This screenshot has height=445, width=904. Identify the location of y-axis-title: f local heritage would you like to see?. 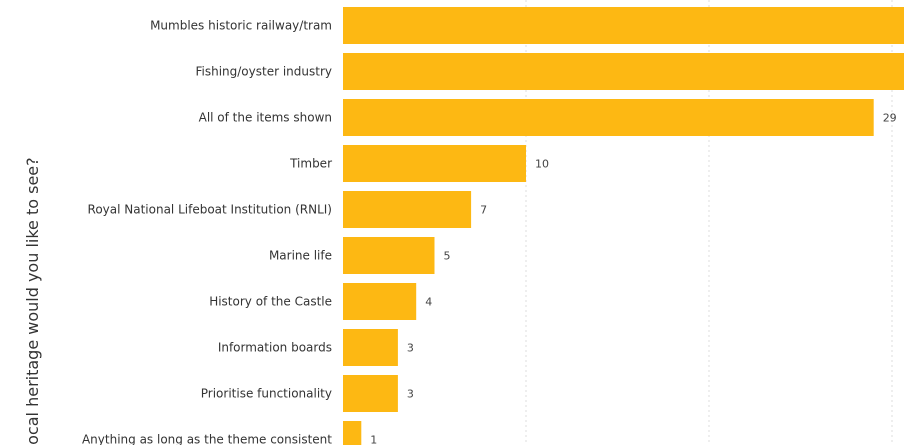
(32, 301).